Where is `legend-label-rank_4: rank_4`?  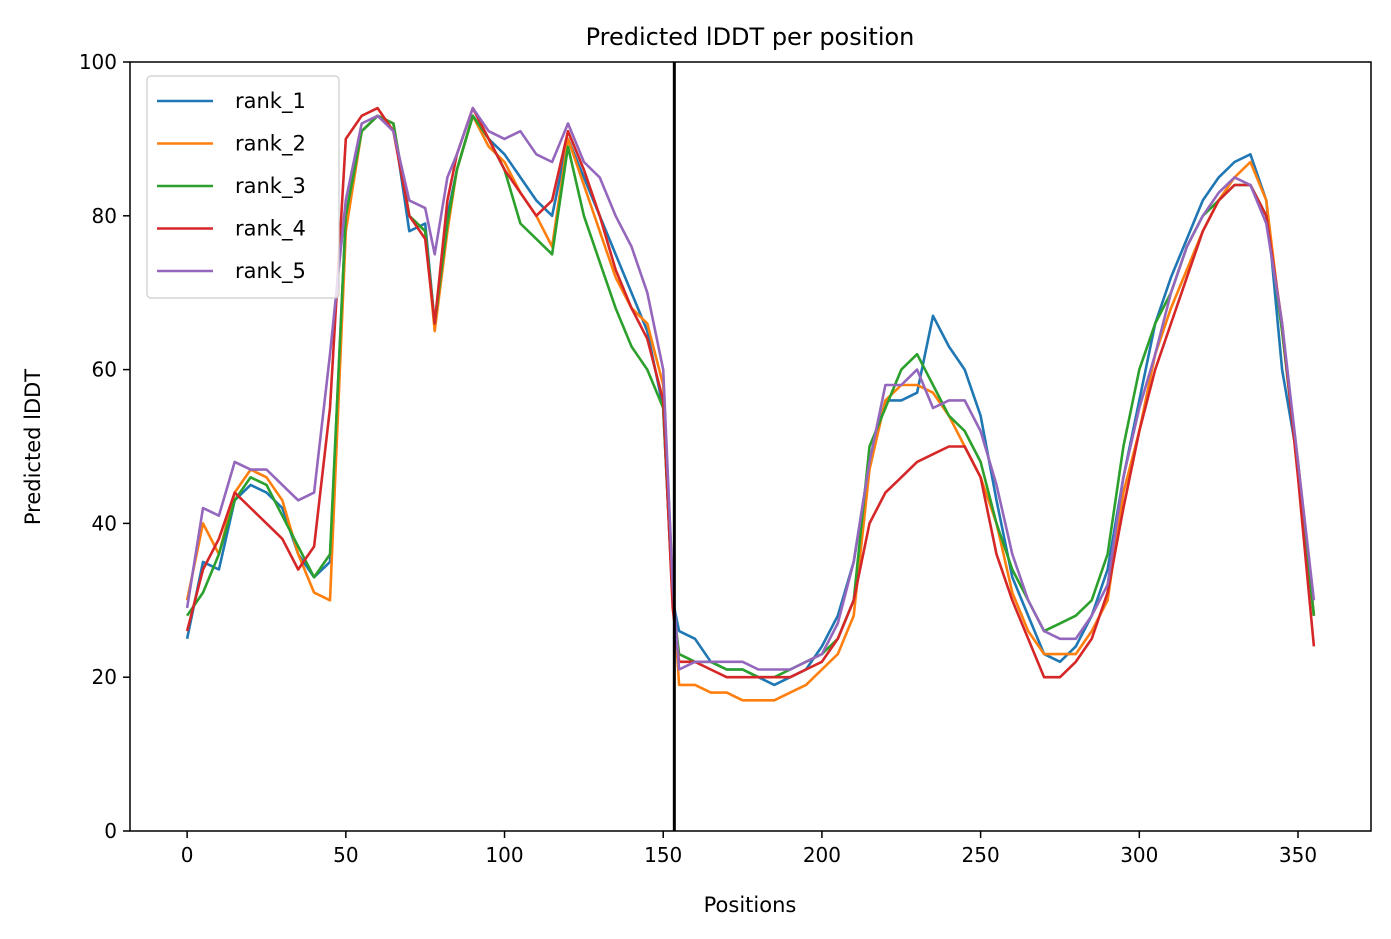 legend-label-rank_4: rank_4 is located at coordinates (270, 229).